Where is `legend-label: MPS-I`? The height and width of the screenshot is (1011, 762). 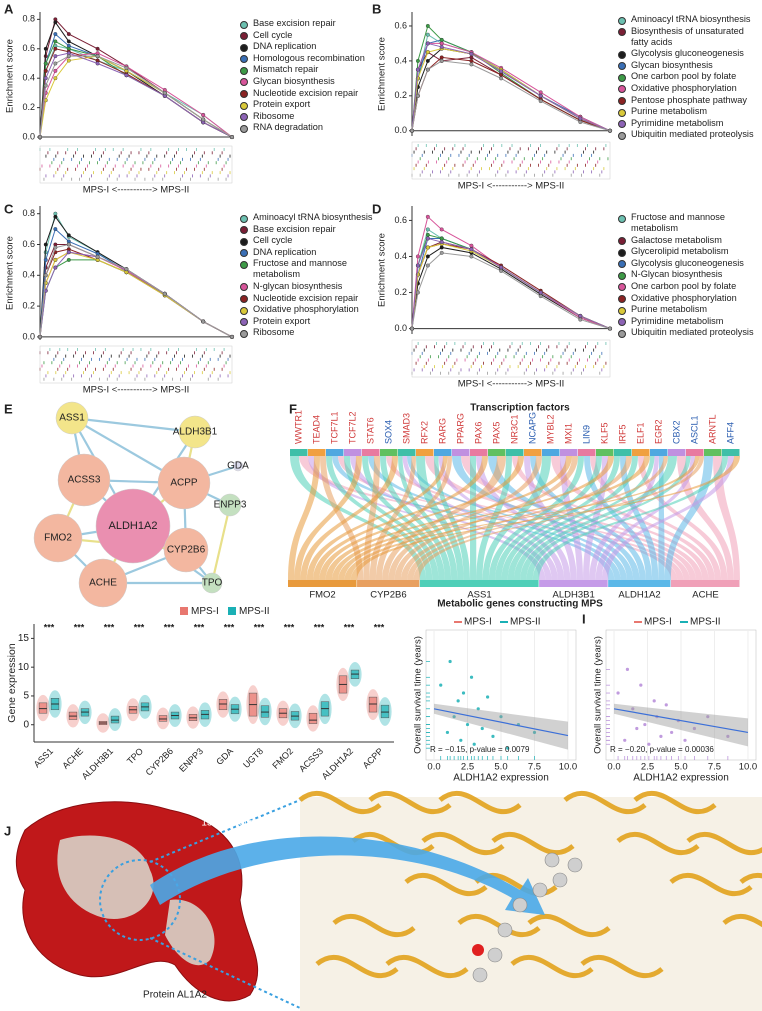 legend-label: MPS-I is located at coordinates (658, 622).